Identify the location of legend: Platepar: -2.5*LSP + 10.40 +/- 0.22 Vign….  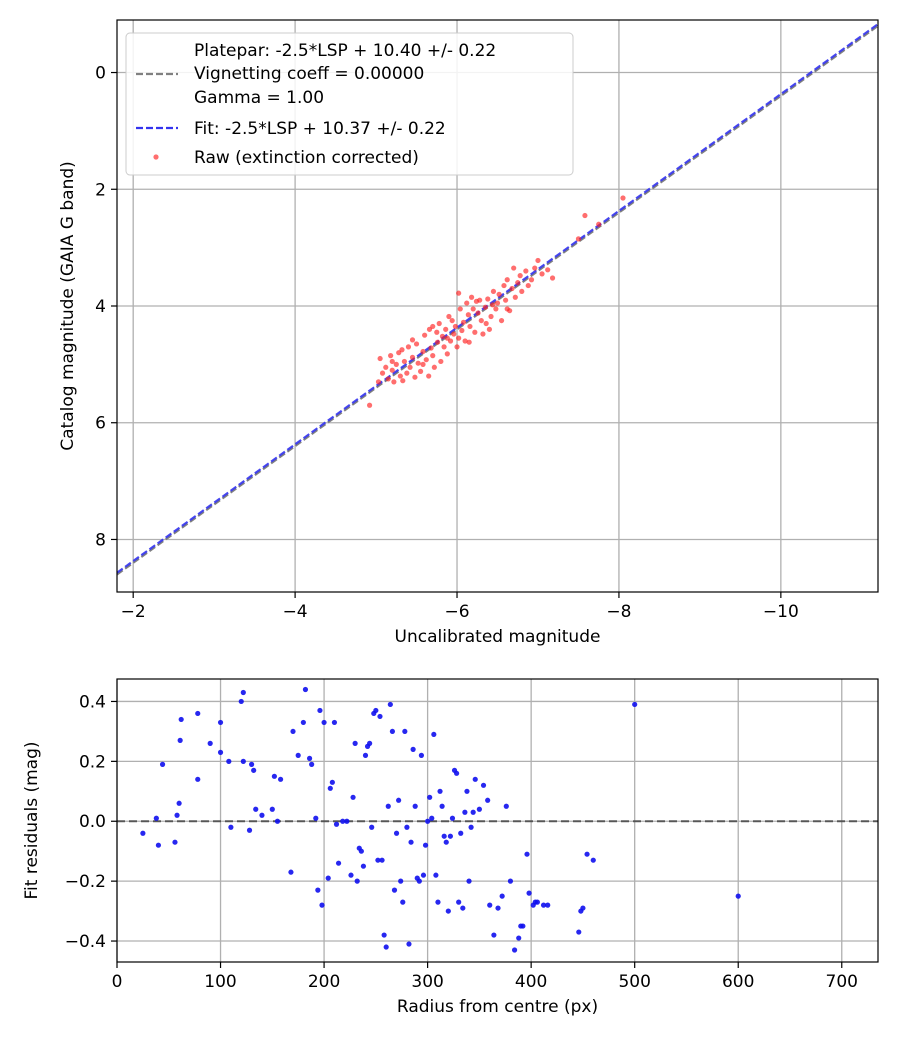
(349, 104).